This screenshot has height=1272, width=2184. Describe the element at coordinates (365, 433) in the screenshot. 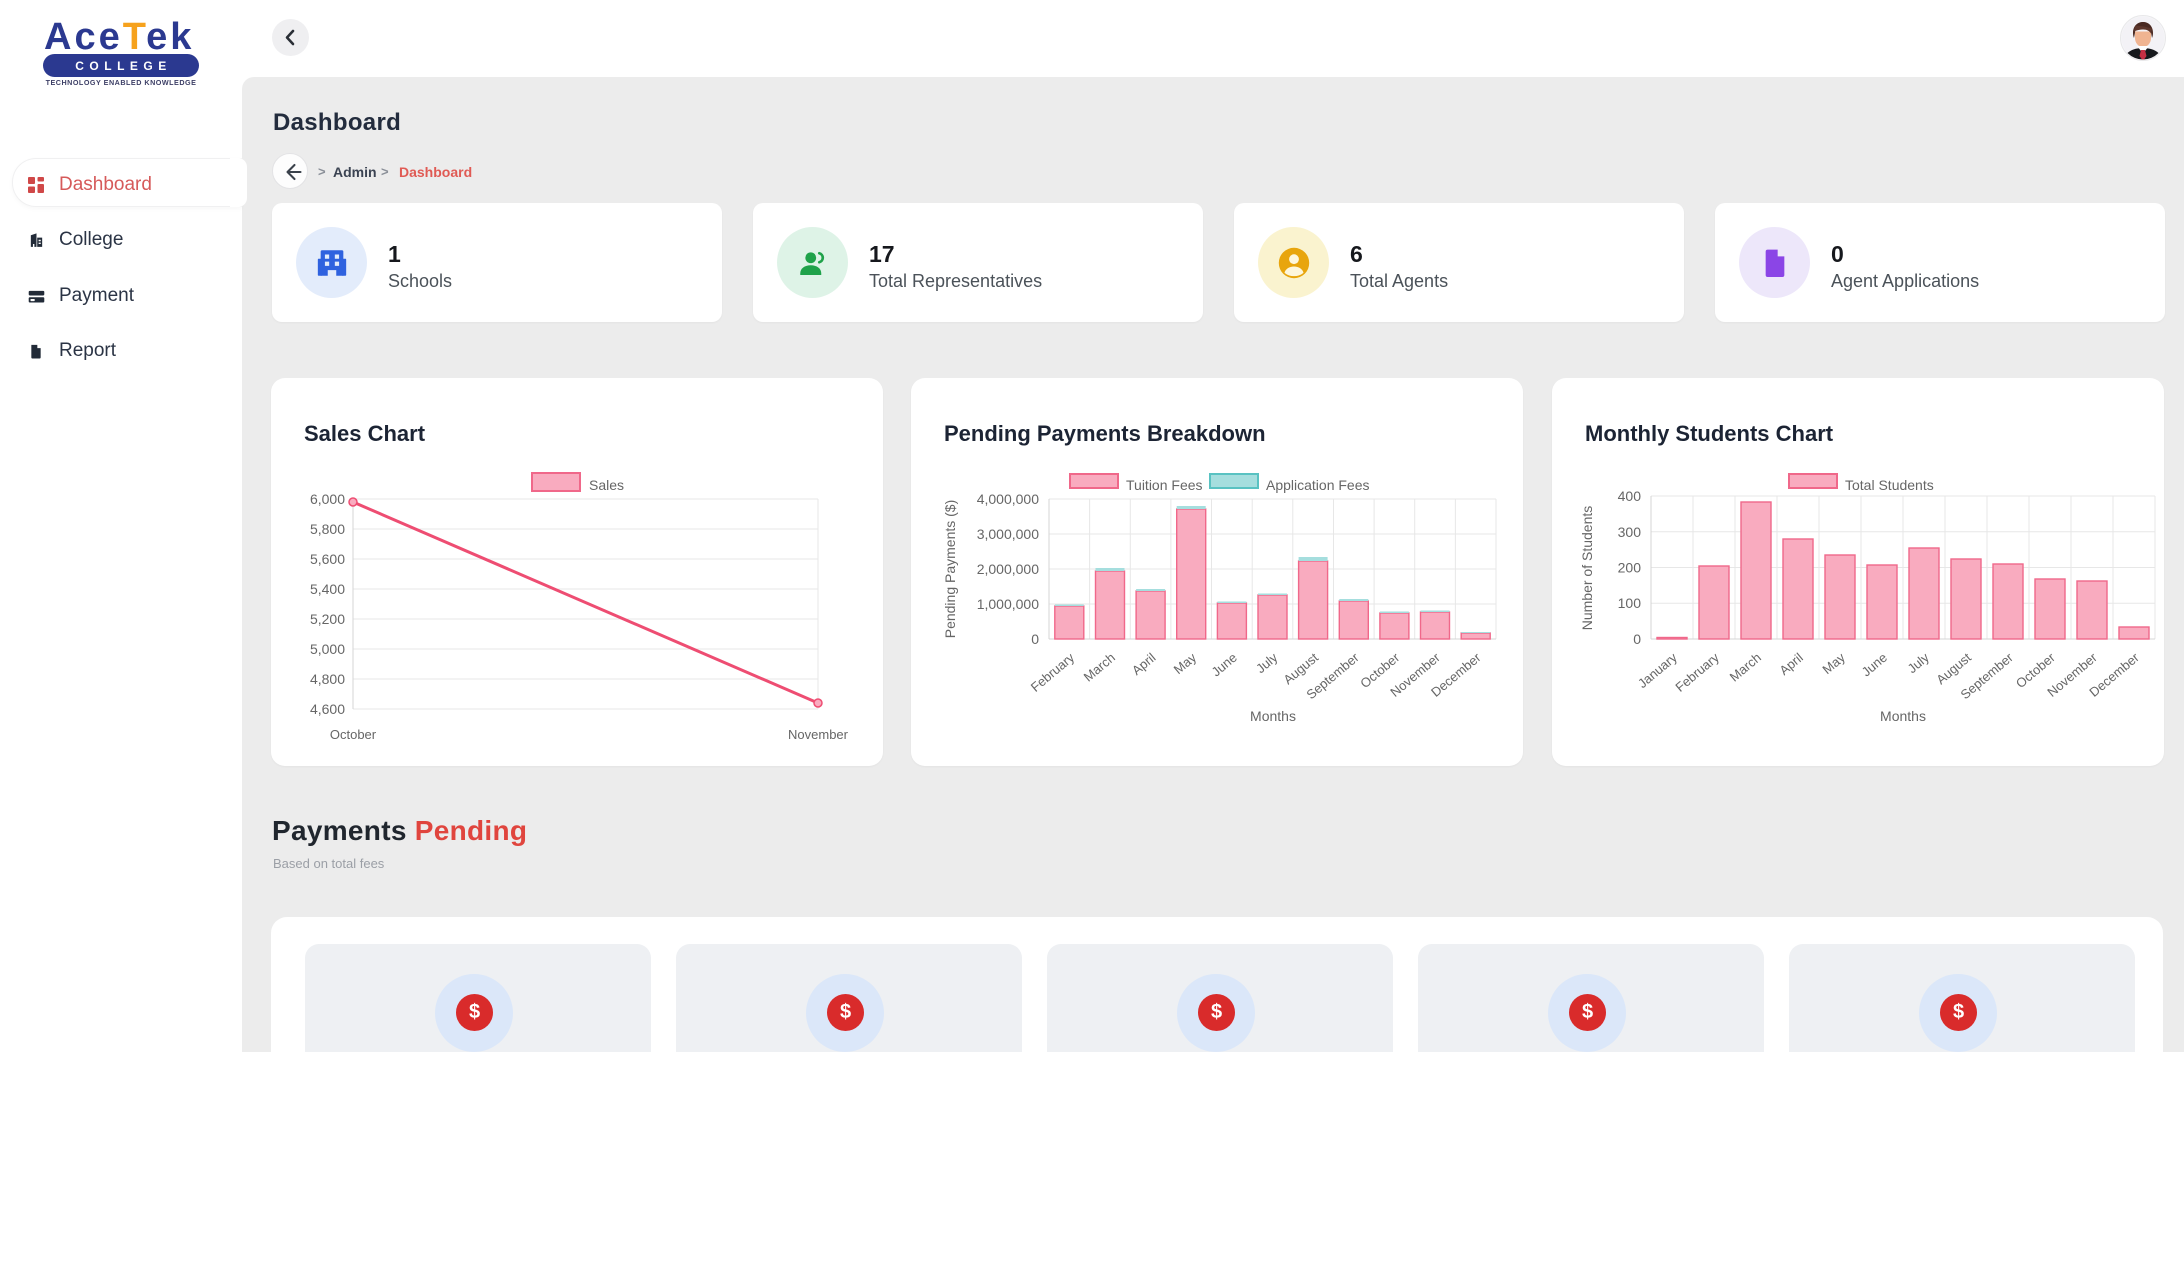

I see `svg-text: Sales Chart` at that location.